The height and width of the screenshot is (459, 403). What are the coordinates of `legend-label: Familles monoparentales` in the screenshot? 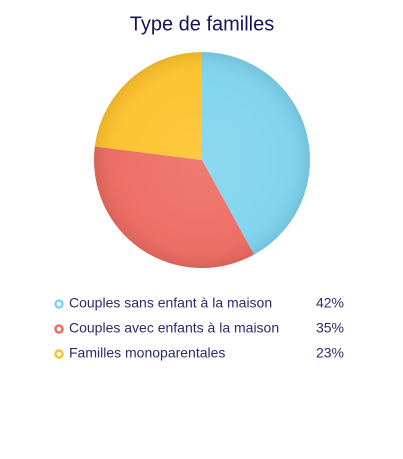 It's located at (147, 353).